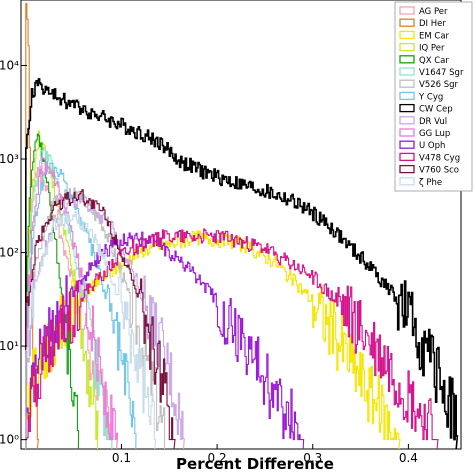 This screenshot has height=474, width=474. Describe the element at coordinates (434, 61) in the screenshot. I see `legend-entry-label: QX Car` at that location.